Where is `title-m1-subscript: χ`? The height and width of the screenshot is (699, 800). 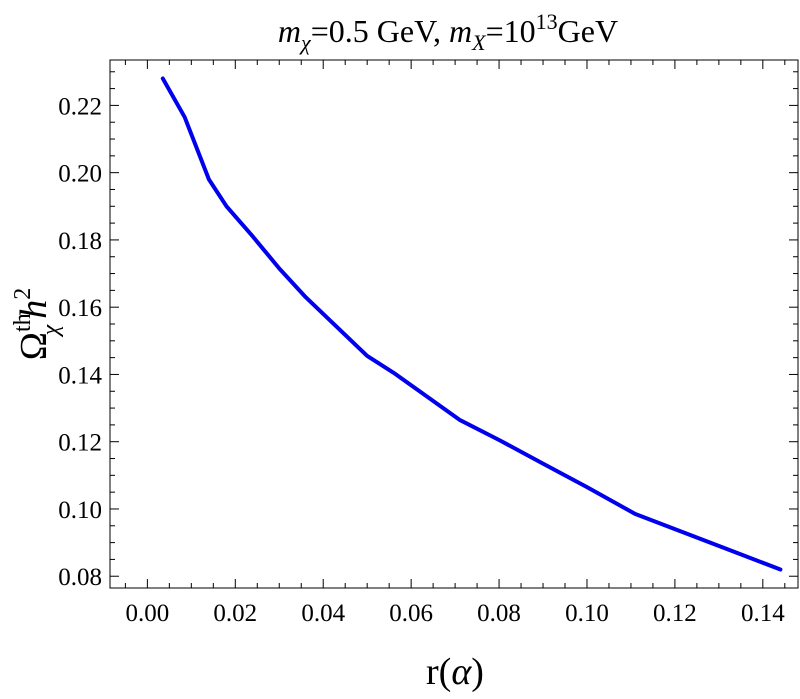 title-m1-subscript: χ is located at coordinates (305, 42).